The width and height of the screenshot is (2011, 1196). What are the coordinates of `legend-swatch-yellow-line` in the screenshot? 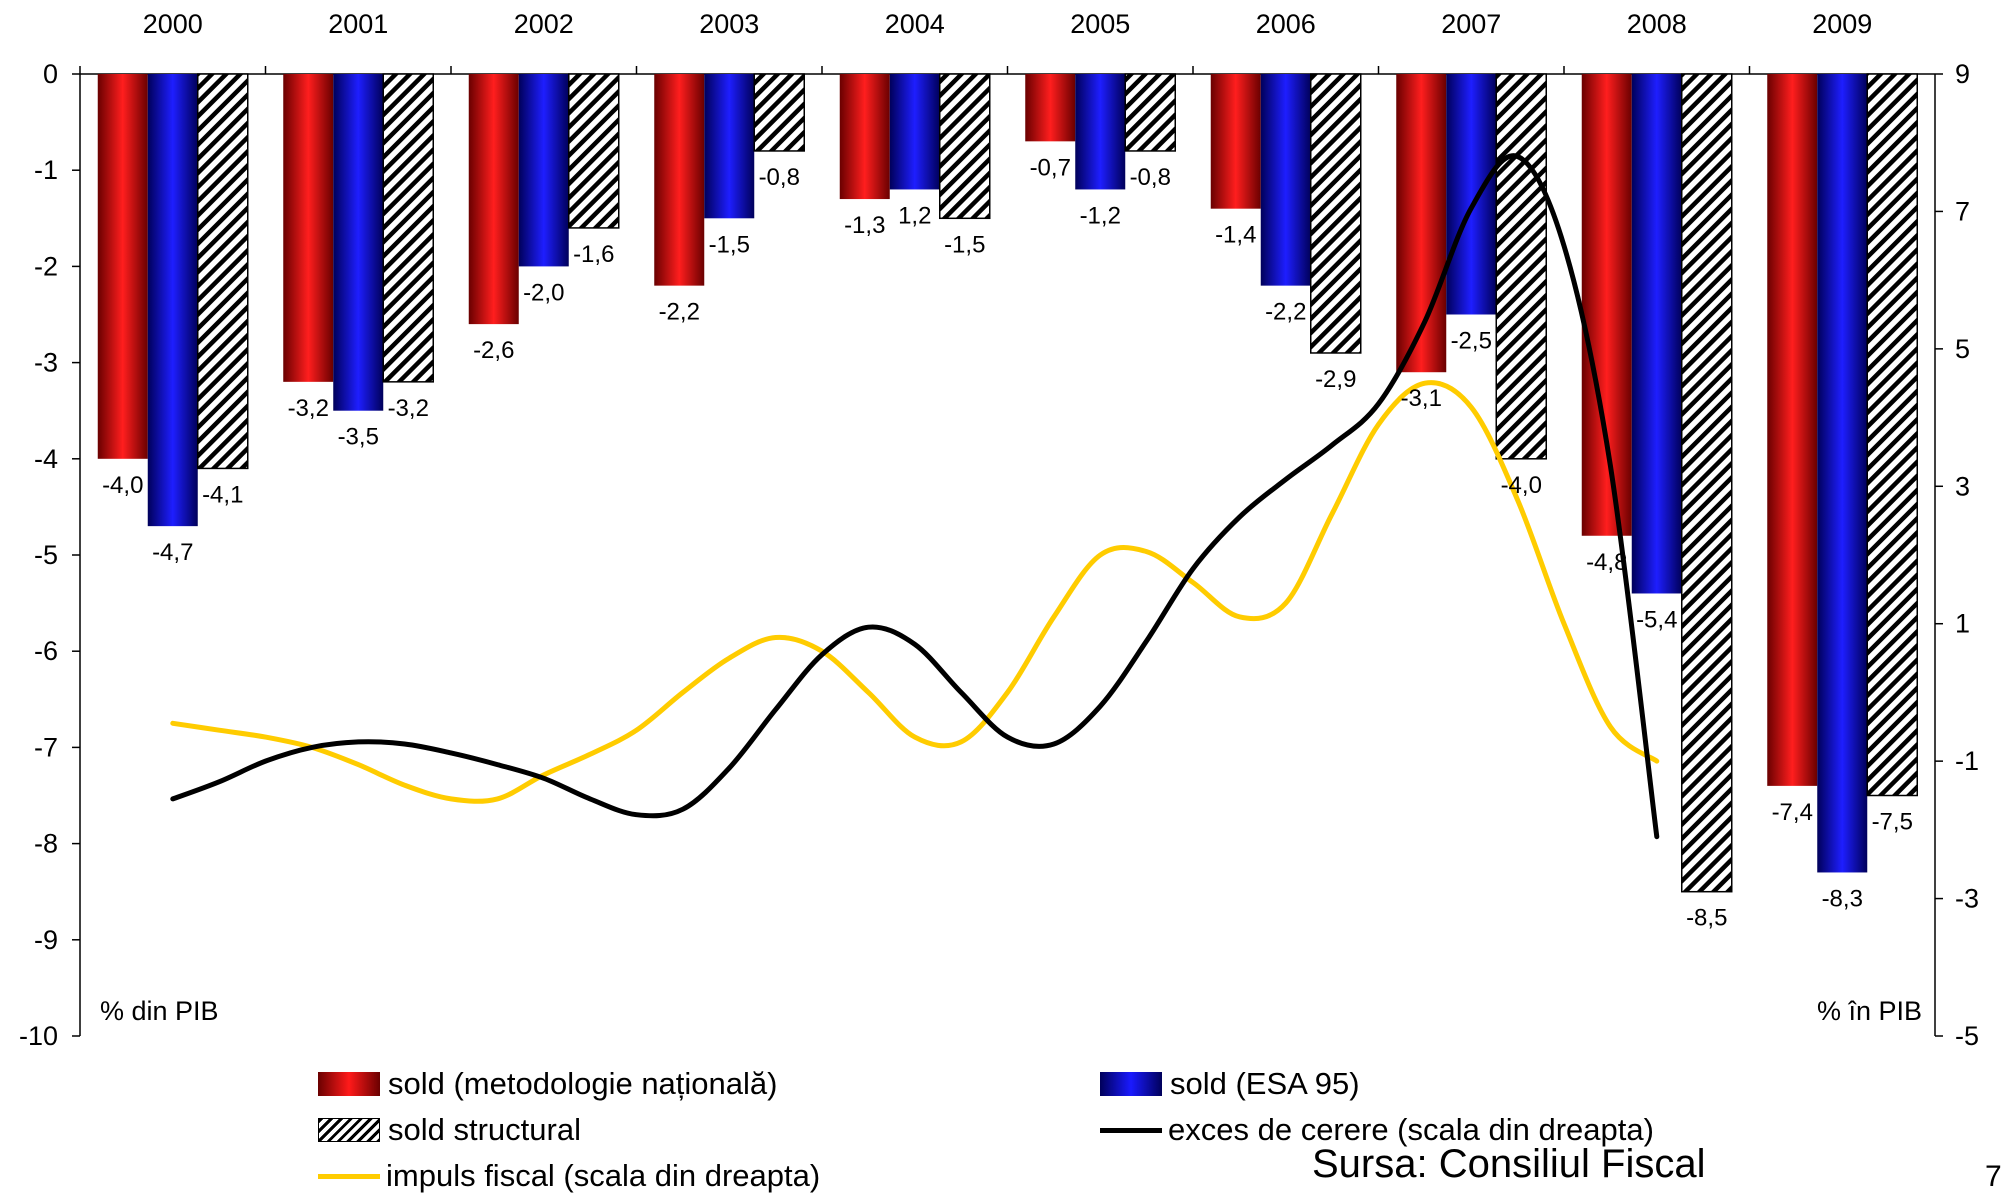 It's located at (349, 1176).